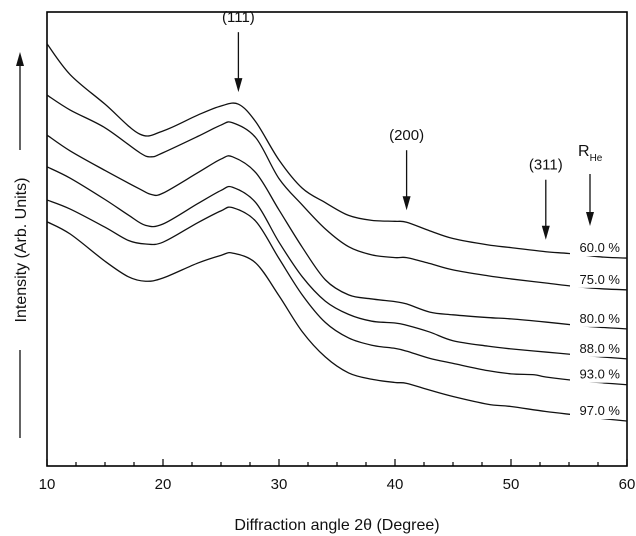 This screenshot has height=536, width=636. What do you see at coordinates (590, 219) in the screenshot?
I see `legend-header-arrow-head` at bounding box center [590, 219].